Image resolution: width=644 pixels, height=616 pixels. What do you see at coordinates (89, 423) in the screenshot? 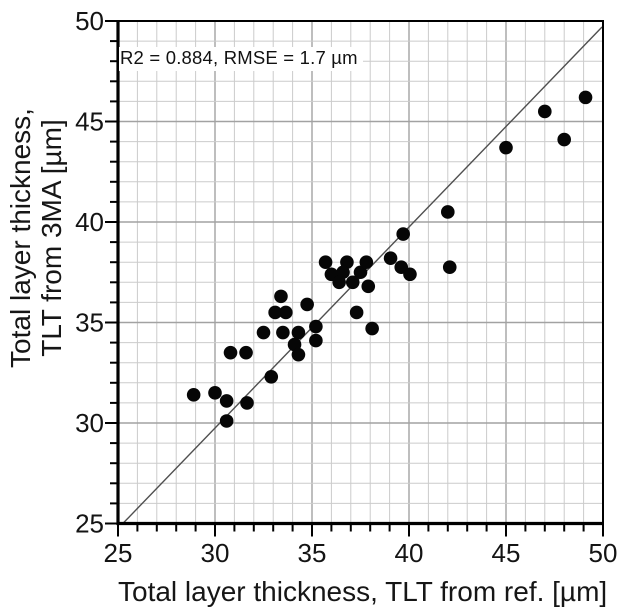
I see `y-tick-label: 30` at bounding box center [89, 423].